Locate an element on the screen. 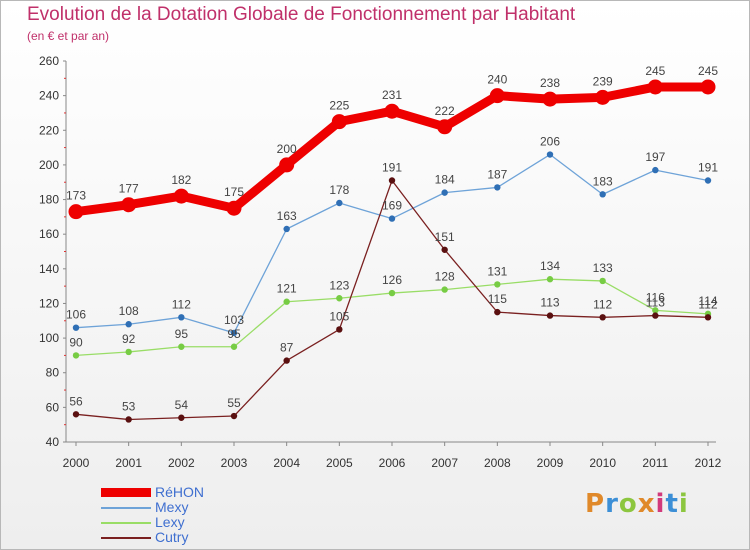  chart-legend: RéHON Mexy Lexy Cutry is located at coordinates (152, 515).